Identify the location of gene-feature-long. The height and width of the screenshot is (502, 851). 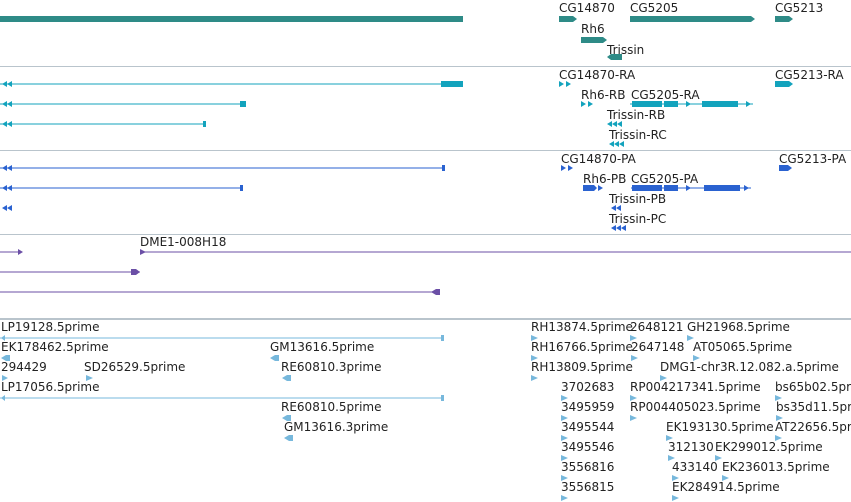
(231, 19).